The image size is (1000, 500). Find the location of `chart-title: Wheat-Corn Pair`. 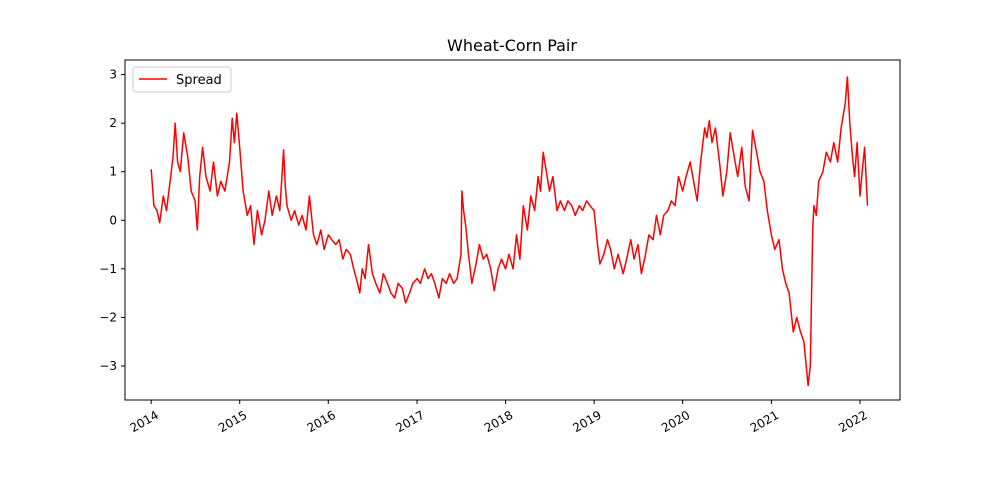

chart-title: Wheat-Corn Pair is located at coordinates (512, 45).